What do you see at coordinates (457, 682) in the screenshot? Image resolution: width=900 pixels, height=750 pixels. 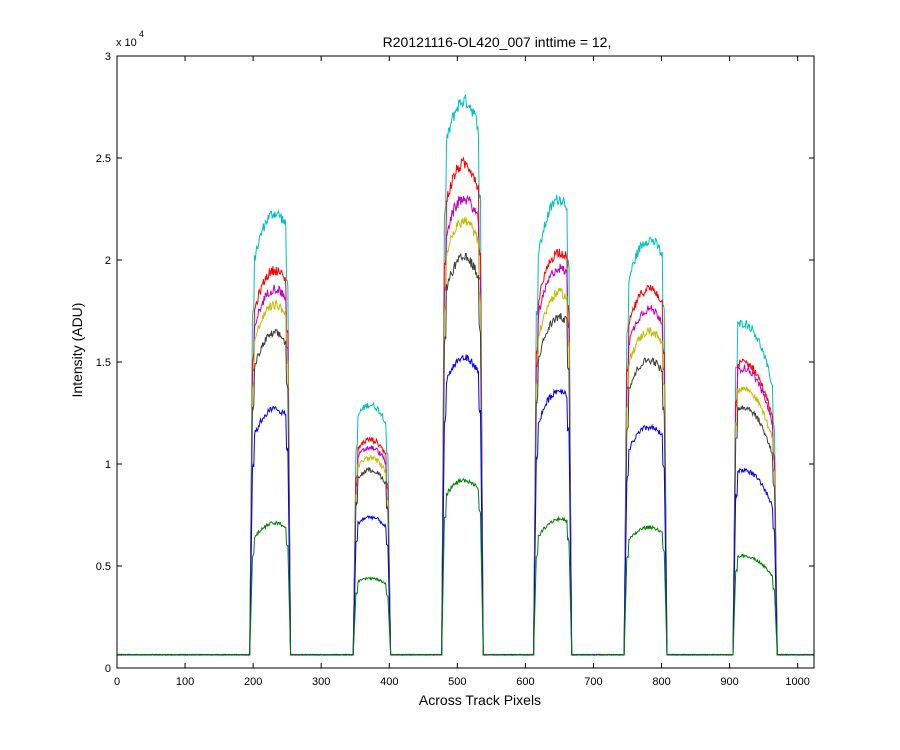 I see `x-tick-label: 500` at bounding box center [457, 682].